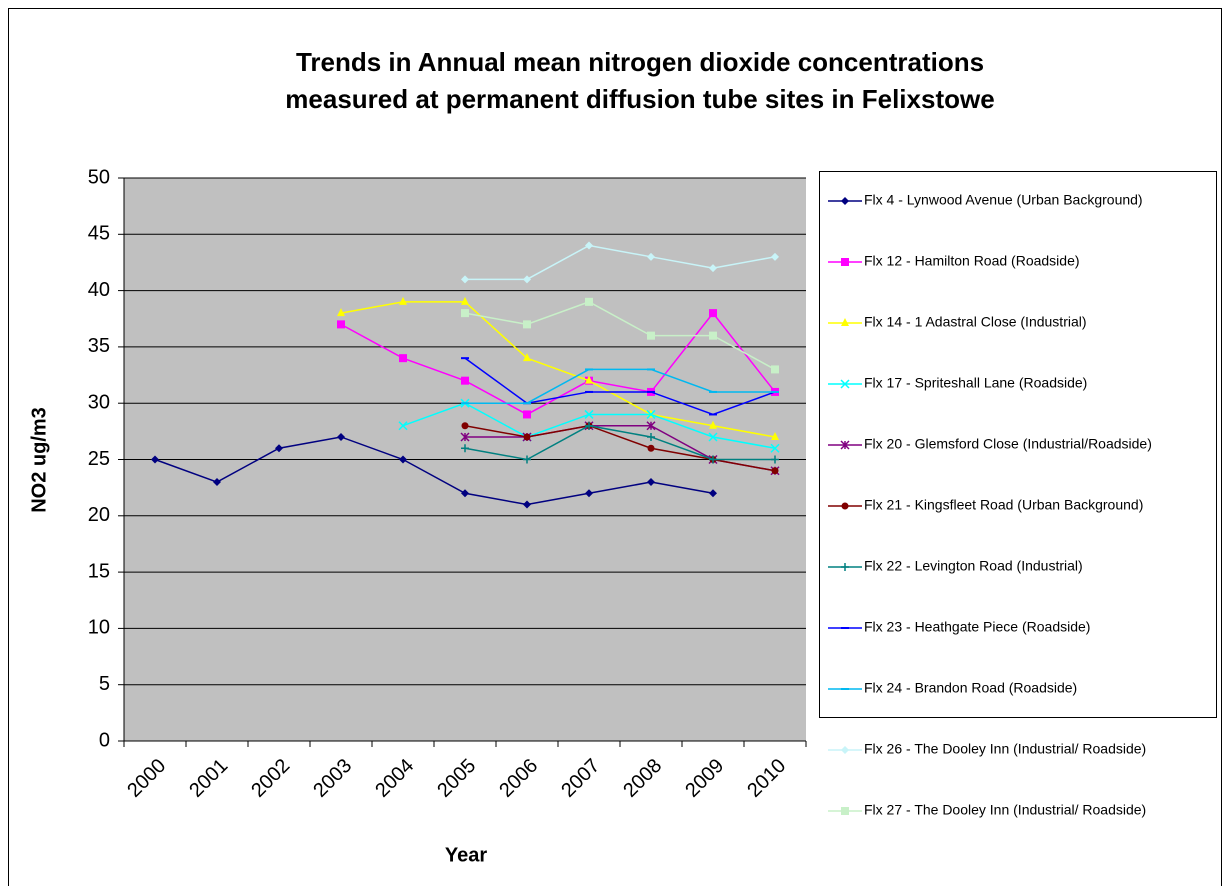 The width and height of the screenshot is (1231, 886). What do you see at coordinates (99, 177) in the screenshot?
I see `y-tick-label: 50` at bounding box center [99, 177].